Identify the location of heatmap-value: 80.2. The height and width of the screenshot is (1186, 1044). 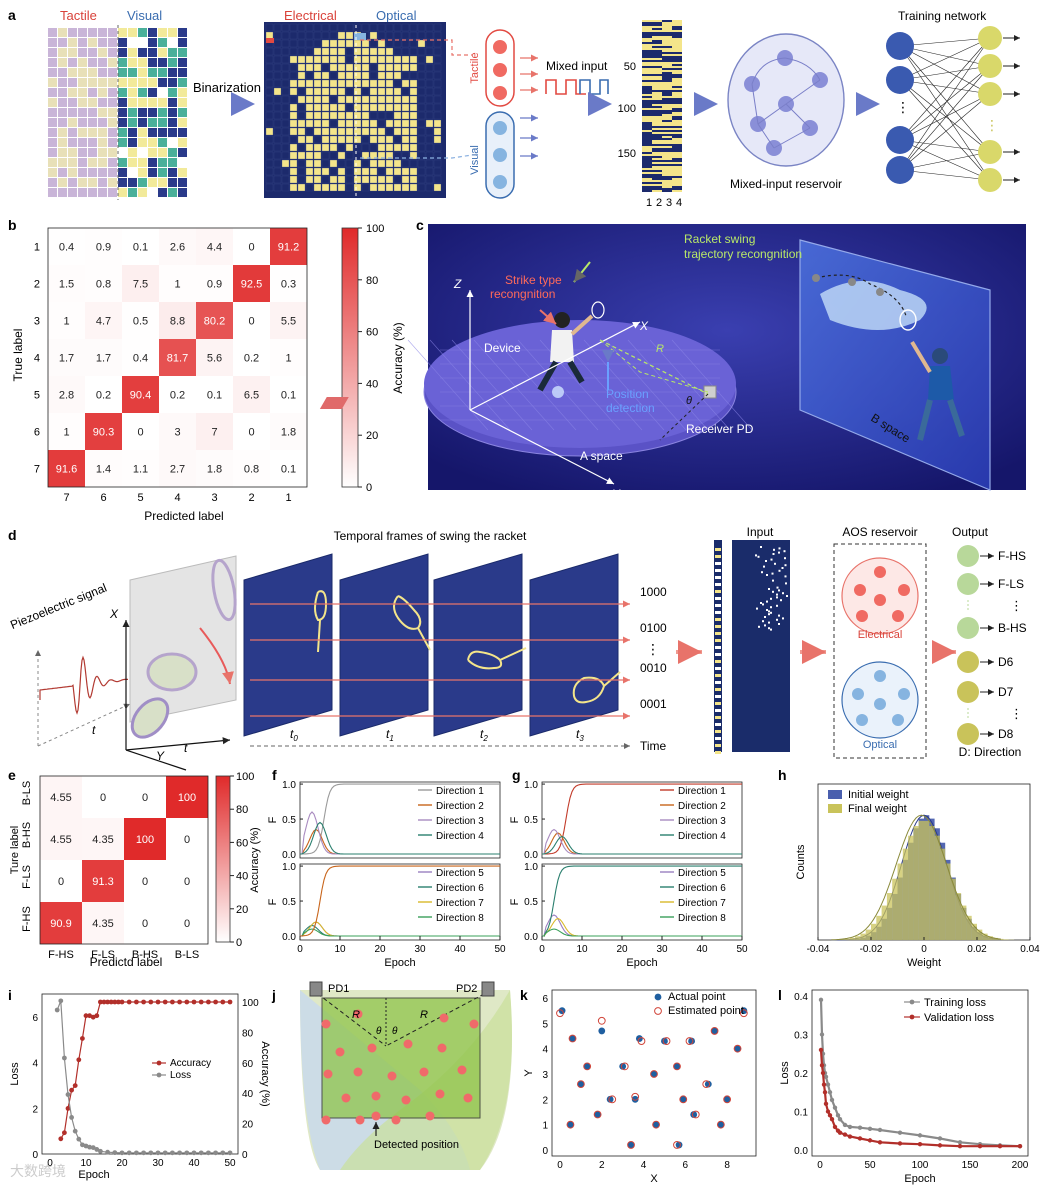
(214, 322).